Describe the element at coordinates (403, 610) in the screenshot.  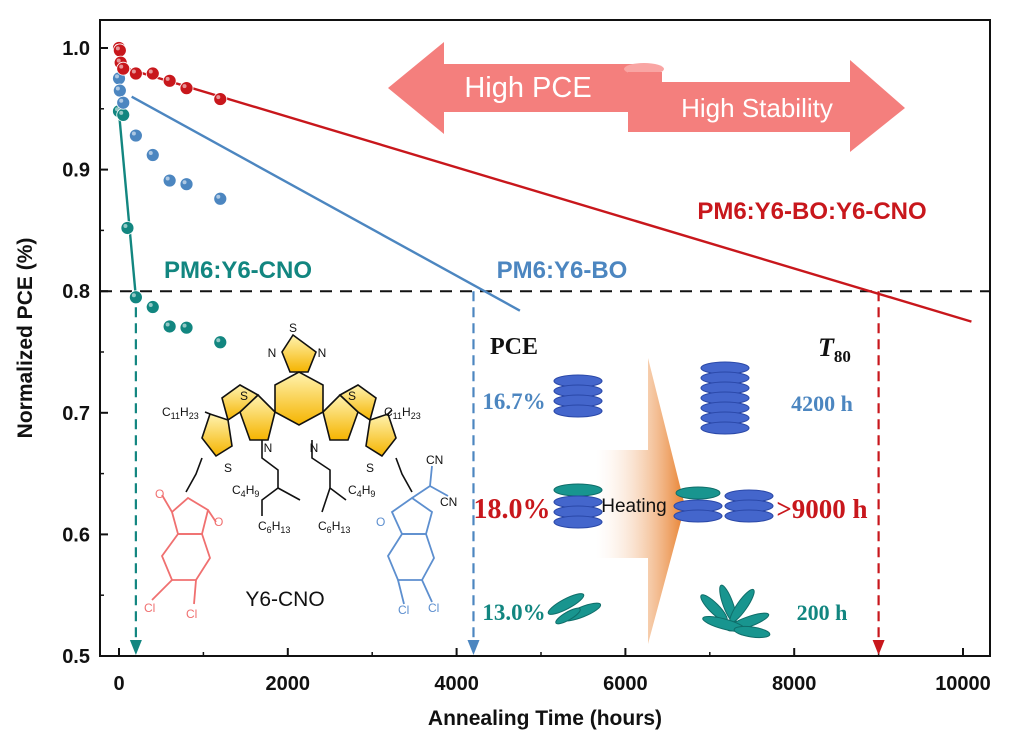
I see `atom-cl-right-1: Cl` at that location.